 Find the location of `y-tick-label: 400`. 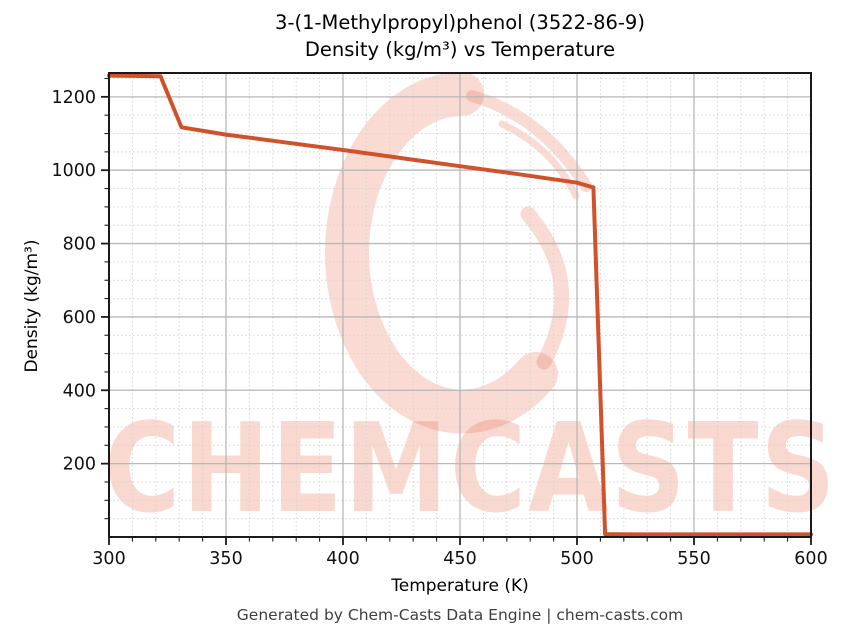

y-tick-label: 400 is located at coordinates (79, 391).